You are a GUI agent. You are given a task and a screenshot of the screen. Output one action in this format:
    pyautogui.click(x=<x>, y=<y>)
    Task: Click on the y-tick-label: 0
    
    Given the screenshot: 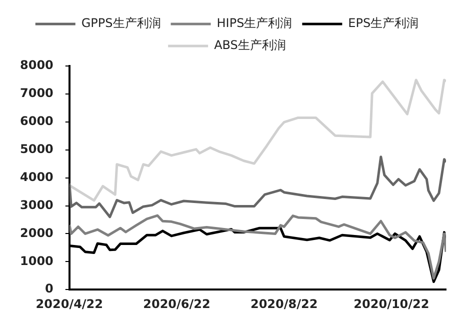 What is the action you would take?
    pyautogui.click(x=49, y=289)
    